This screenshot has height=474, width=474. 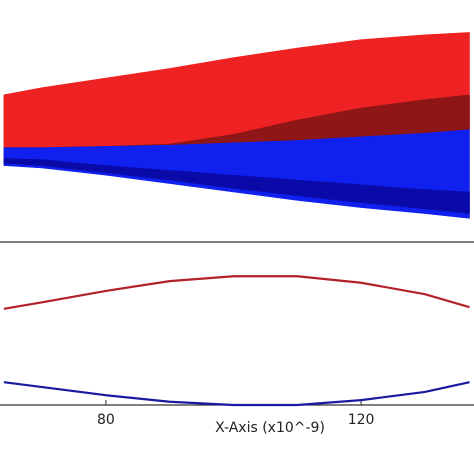 What do you see at coordinates (106, 420) in the screenshot?
I see `x-tick-label: 80` at bounding box center [106, 420].